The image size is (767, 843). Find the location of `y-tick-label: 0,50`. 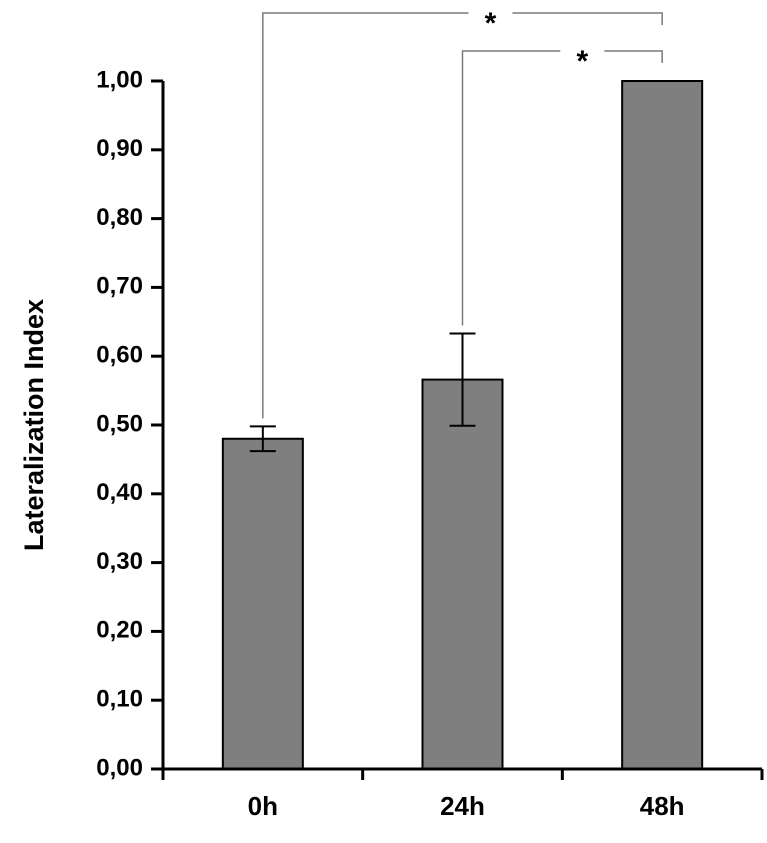

y-tick-label: 0,50 is located at coordinates (119, 423).